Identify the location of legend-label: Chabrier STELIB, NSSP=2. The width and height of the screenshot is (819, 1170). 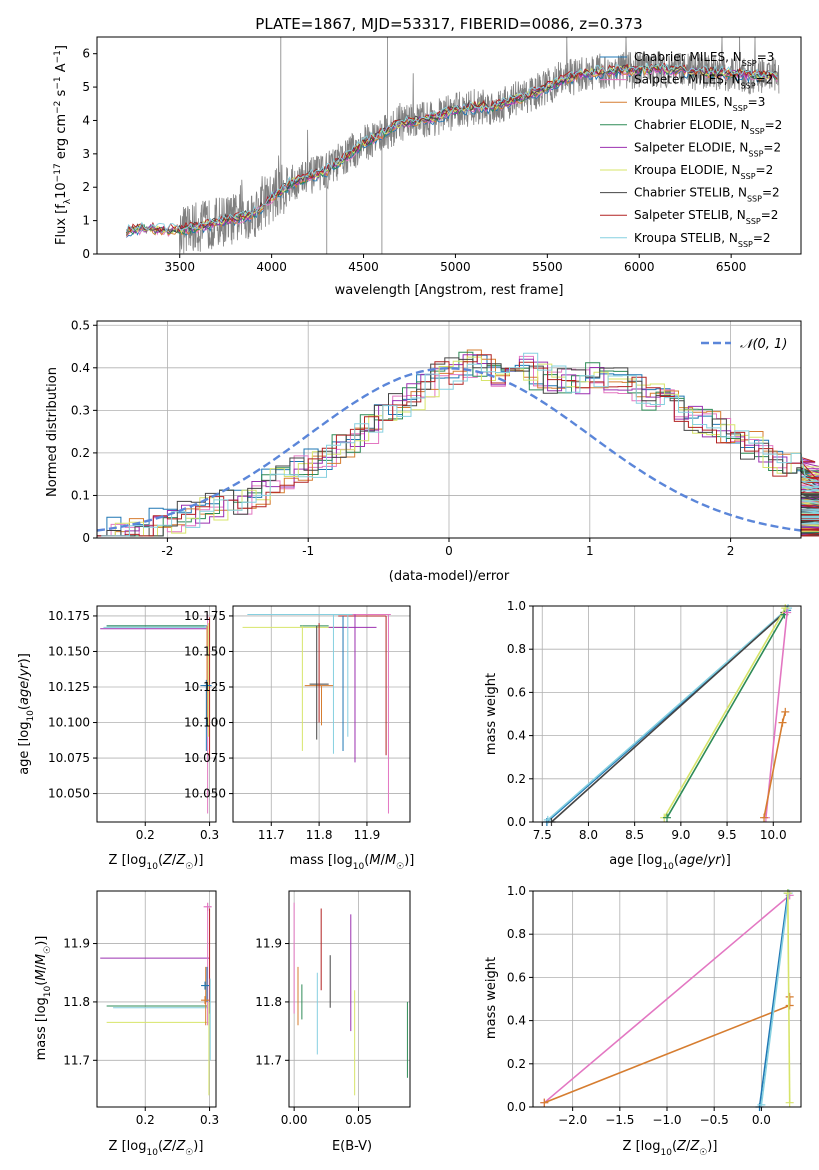
(707, 195).